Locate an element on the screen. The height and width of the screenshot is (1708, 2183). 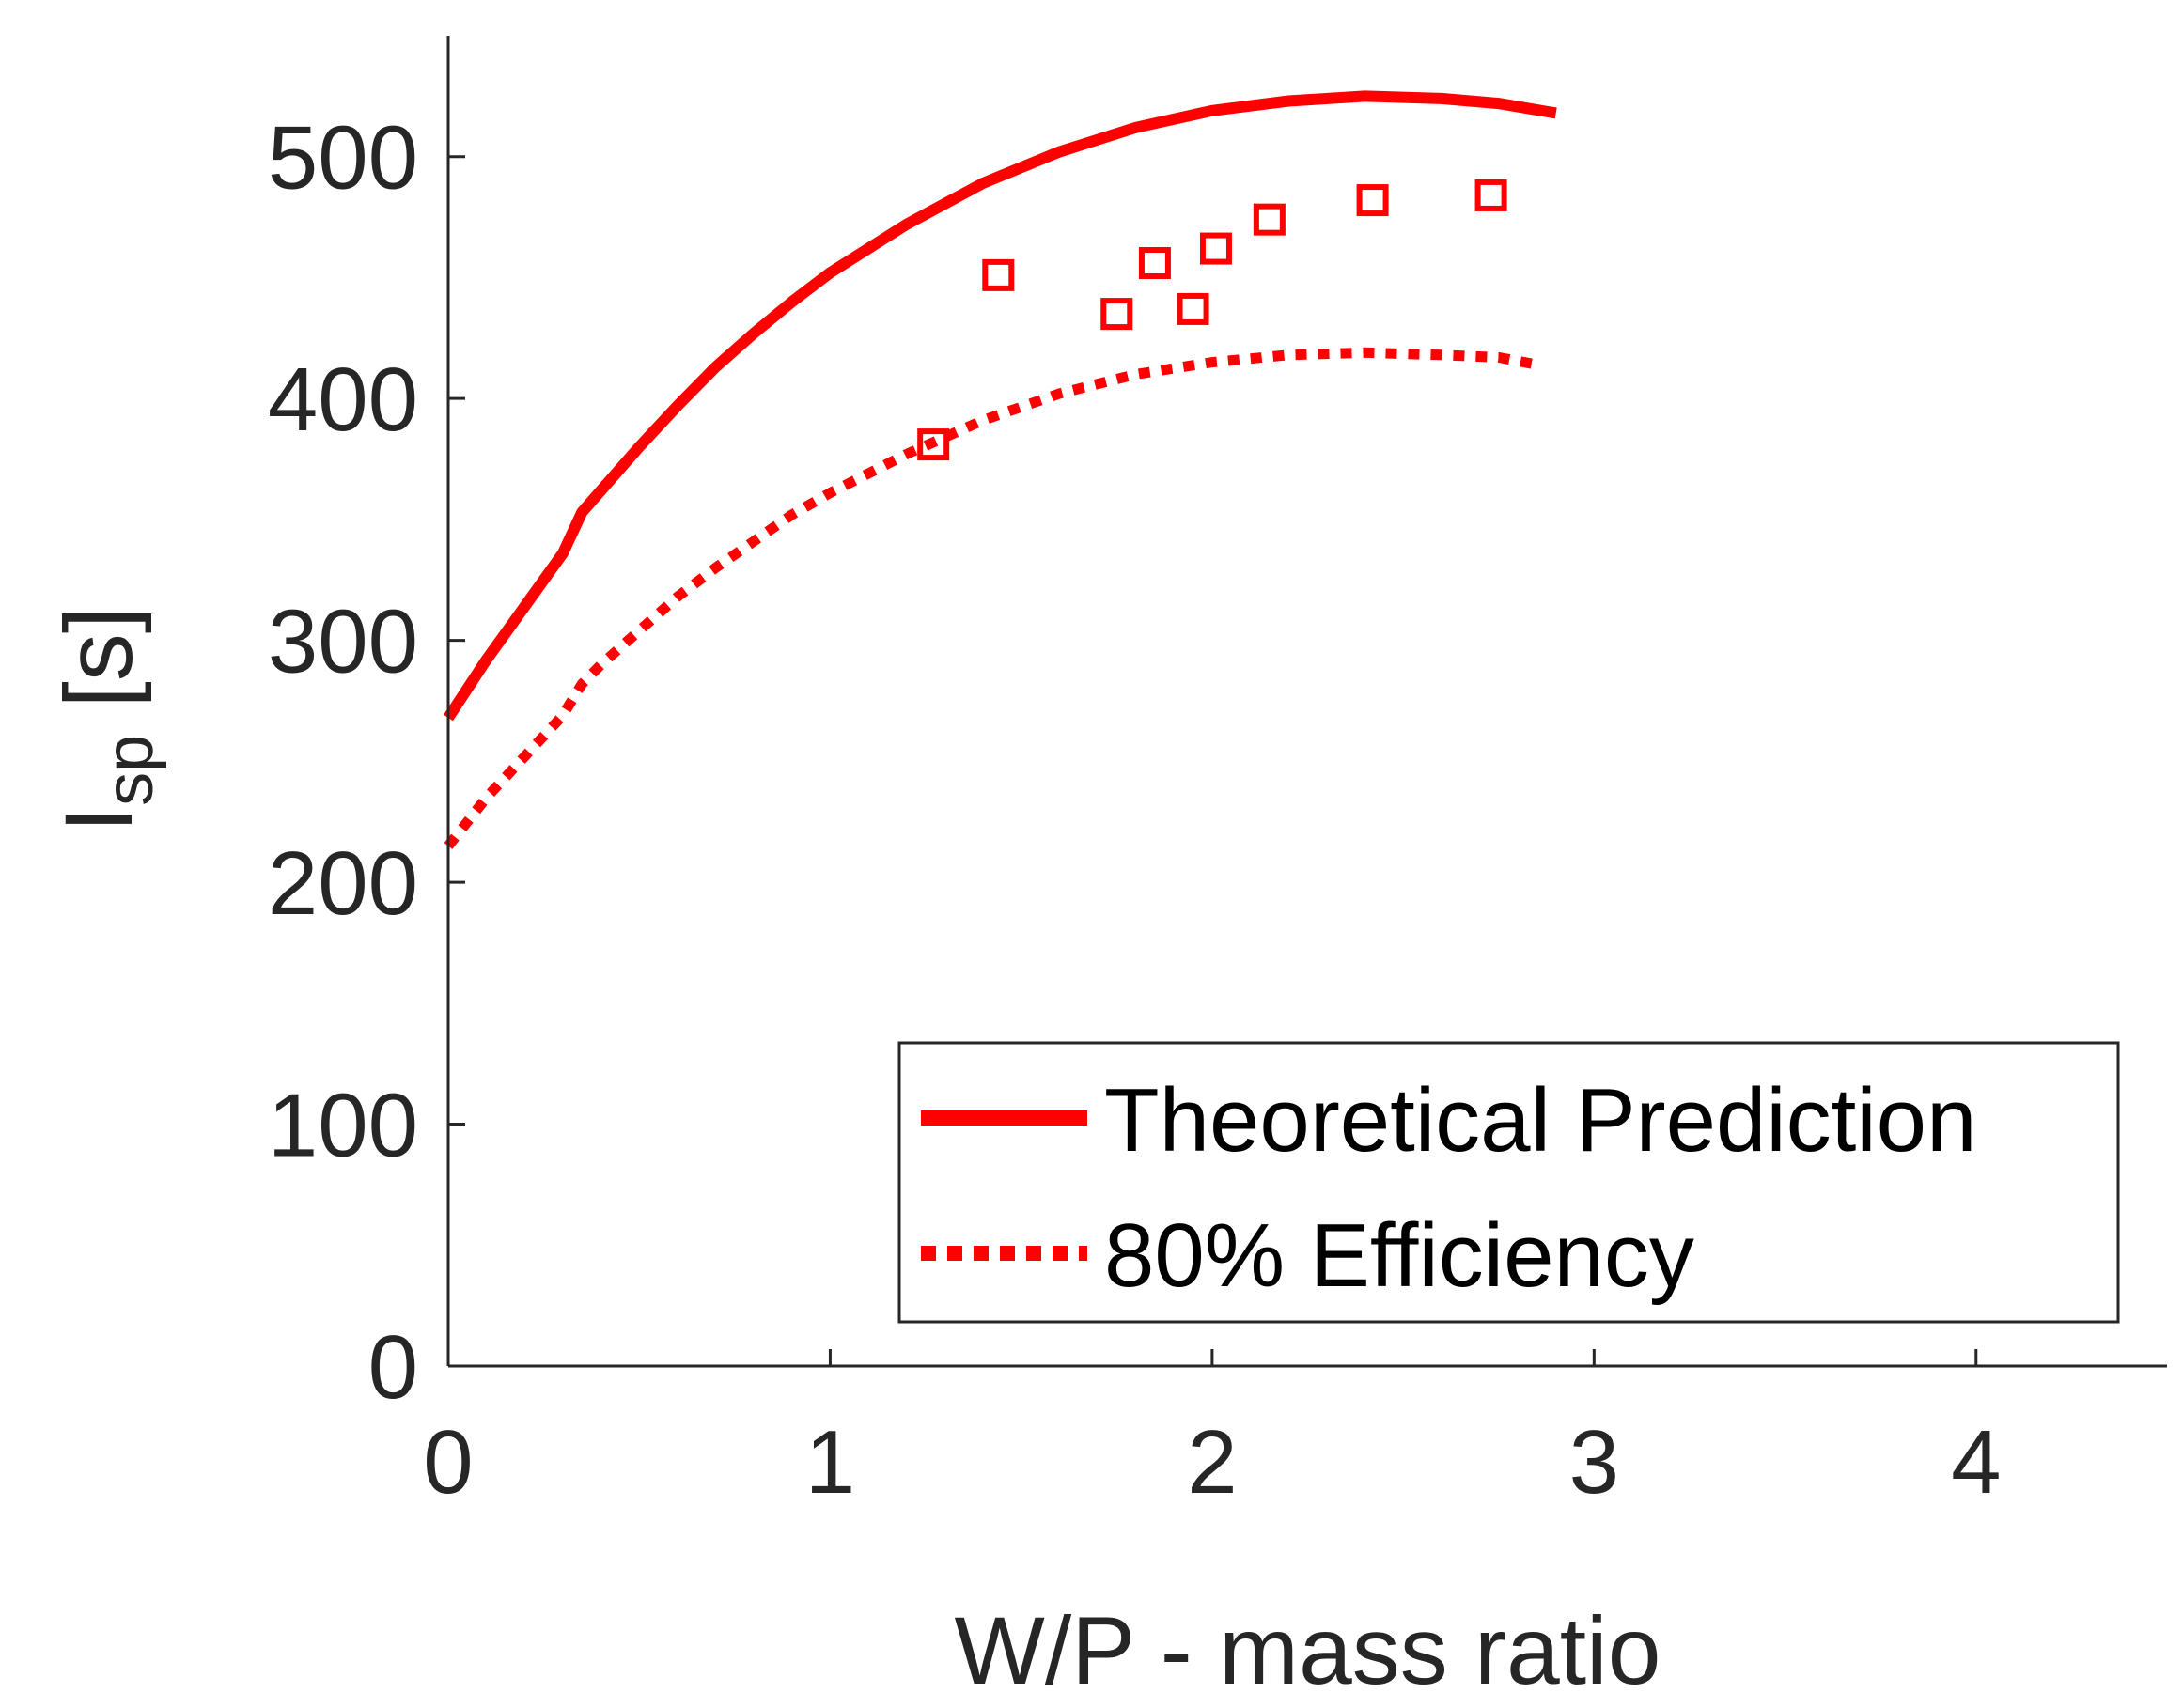
y-axis-title-main: I is located at coordinates (99, 819).